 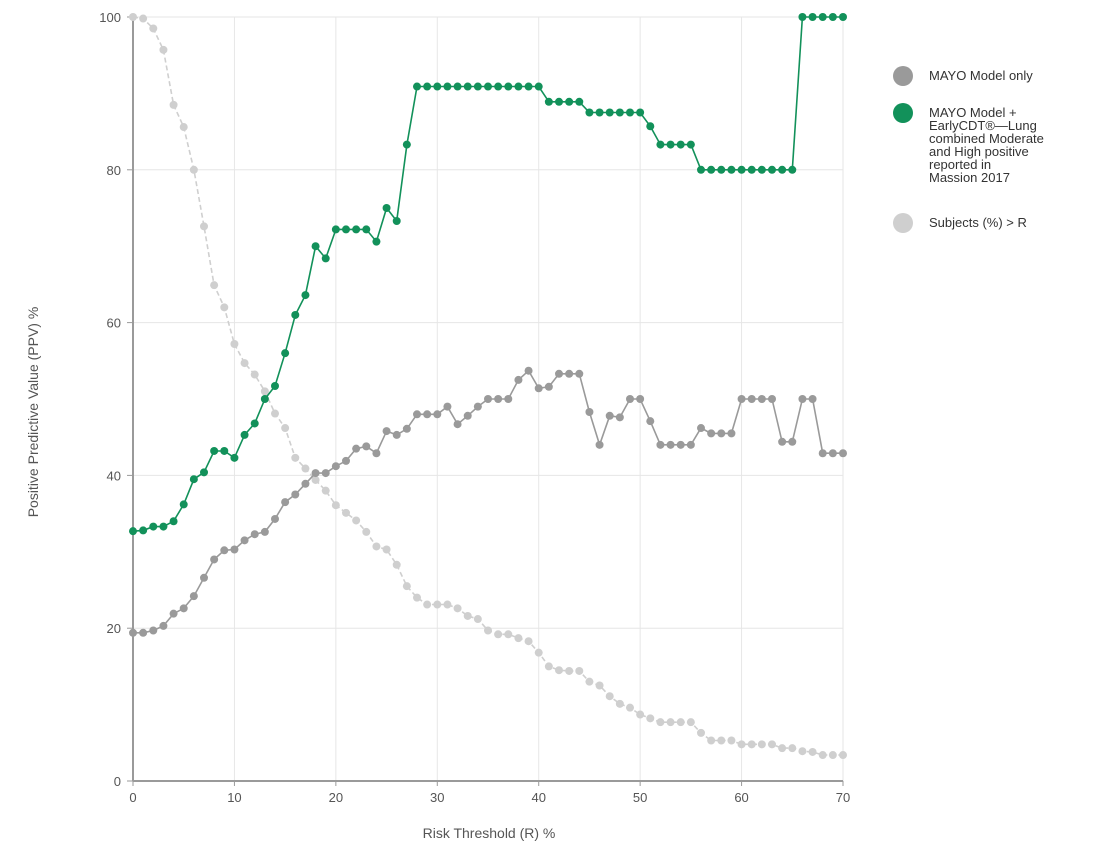 I want to click on legend-item-0: MAYO Model only, so click(x=963, y=76).